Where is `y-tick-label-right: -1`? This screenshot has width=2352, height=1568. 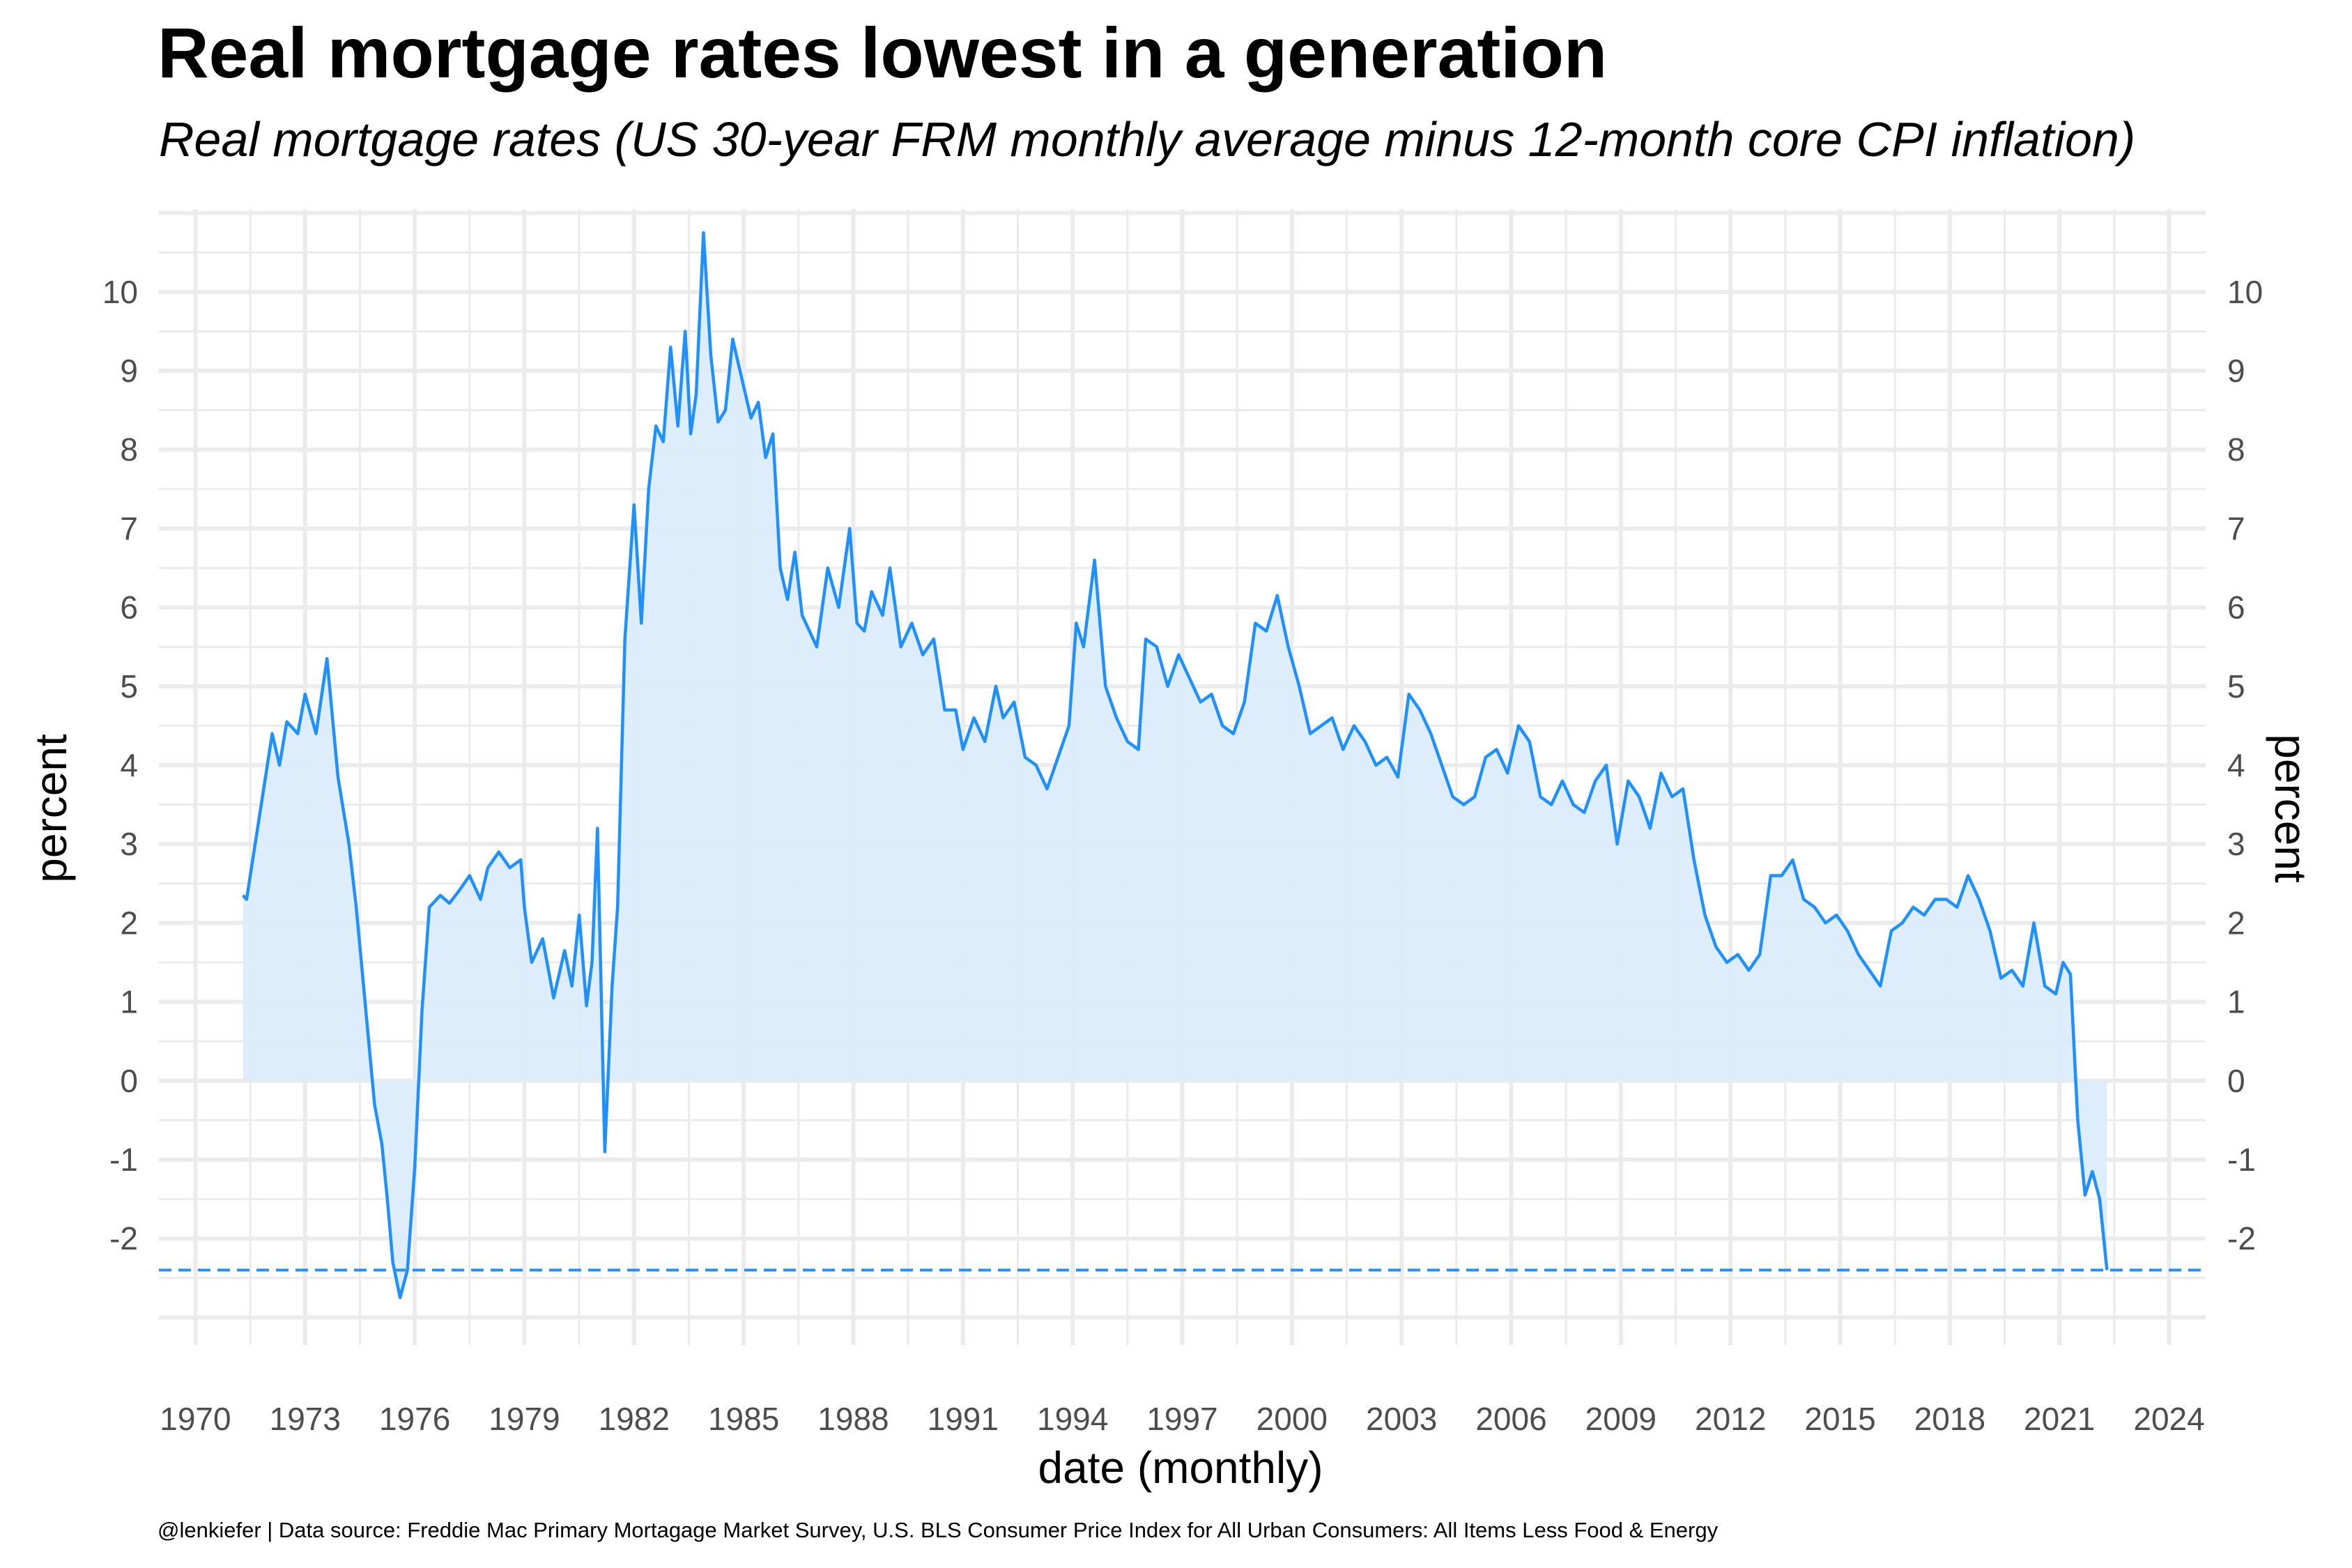
y-tick-label-right: -1 is located at coordinates (2241, 1160).